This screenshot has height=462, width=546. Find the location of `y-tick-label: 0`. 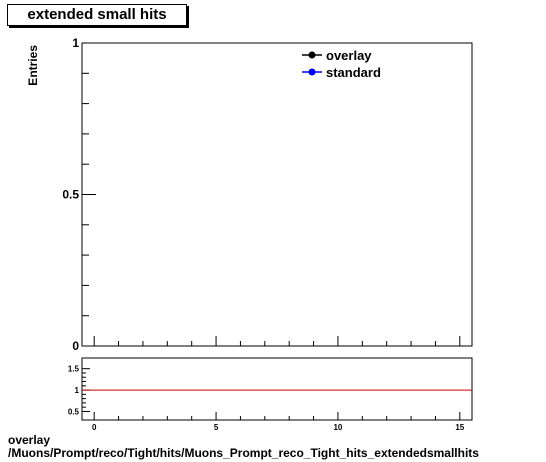

y-tick-label: 0 is located at coordinates (75, 346).